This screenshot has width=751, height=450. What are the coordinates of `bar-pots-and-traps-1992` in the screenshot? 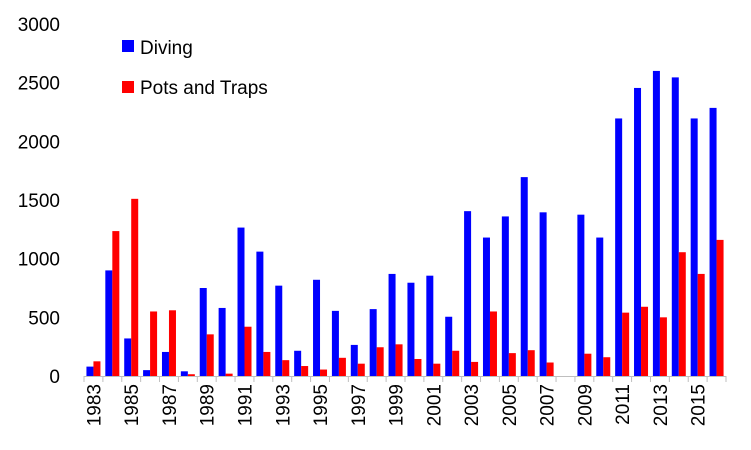 It's located at (267, 363).